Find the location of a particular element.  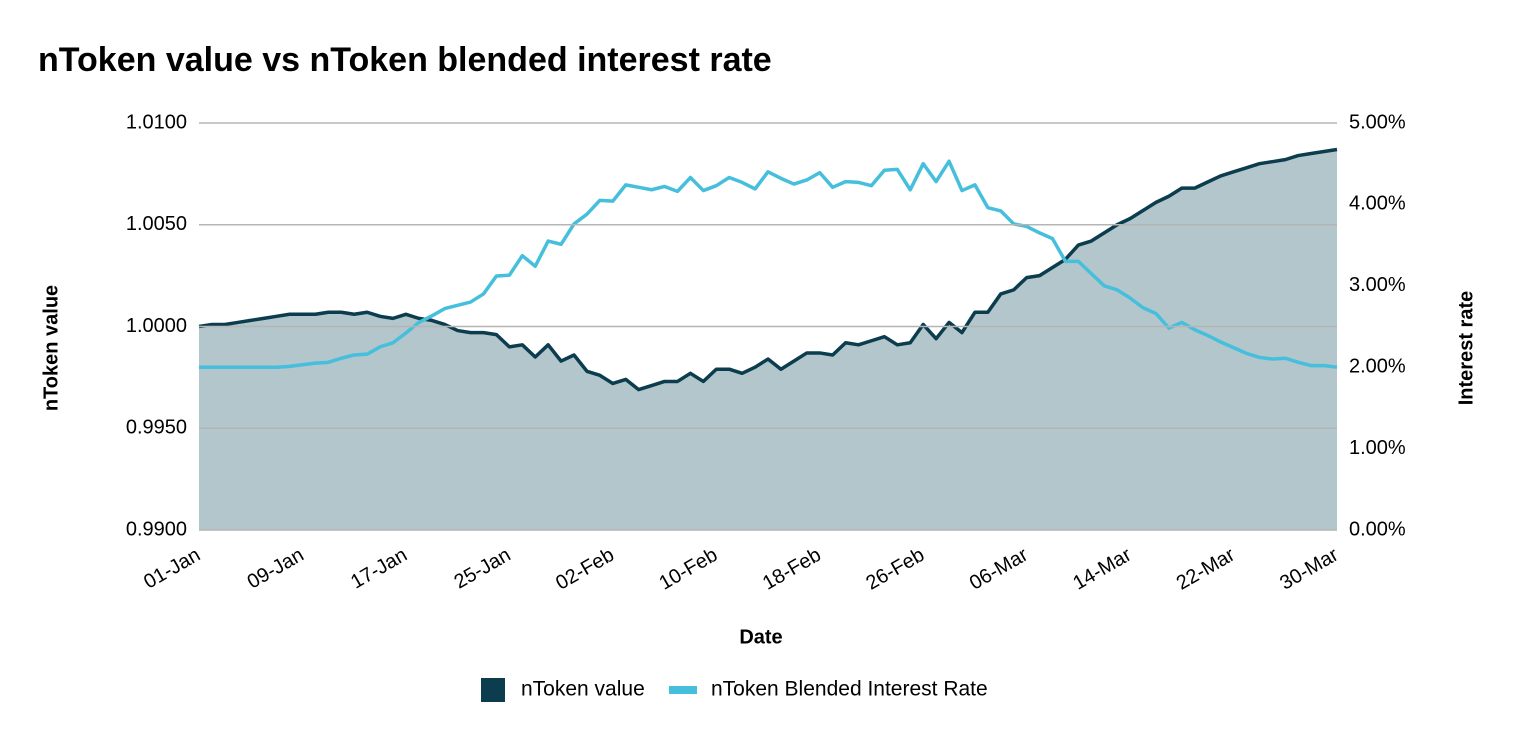

x-axis-title: Date is located at coordinates (760, 637).